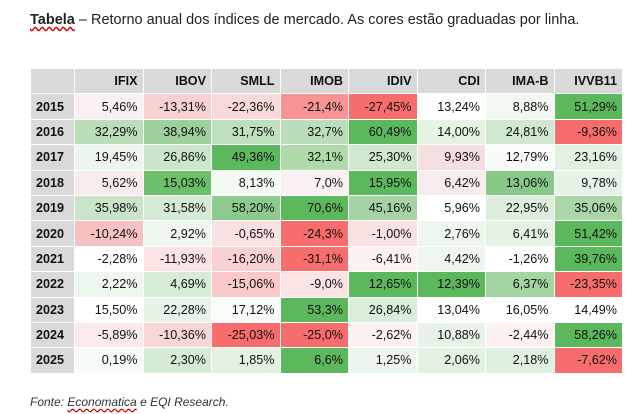 The height and width of the screenshot is (414, 643). Describe the element at coordinates (52, 81) in the screenshot. I see `header-corner` at that location.